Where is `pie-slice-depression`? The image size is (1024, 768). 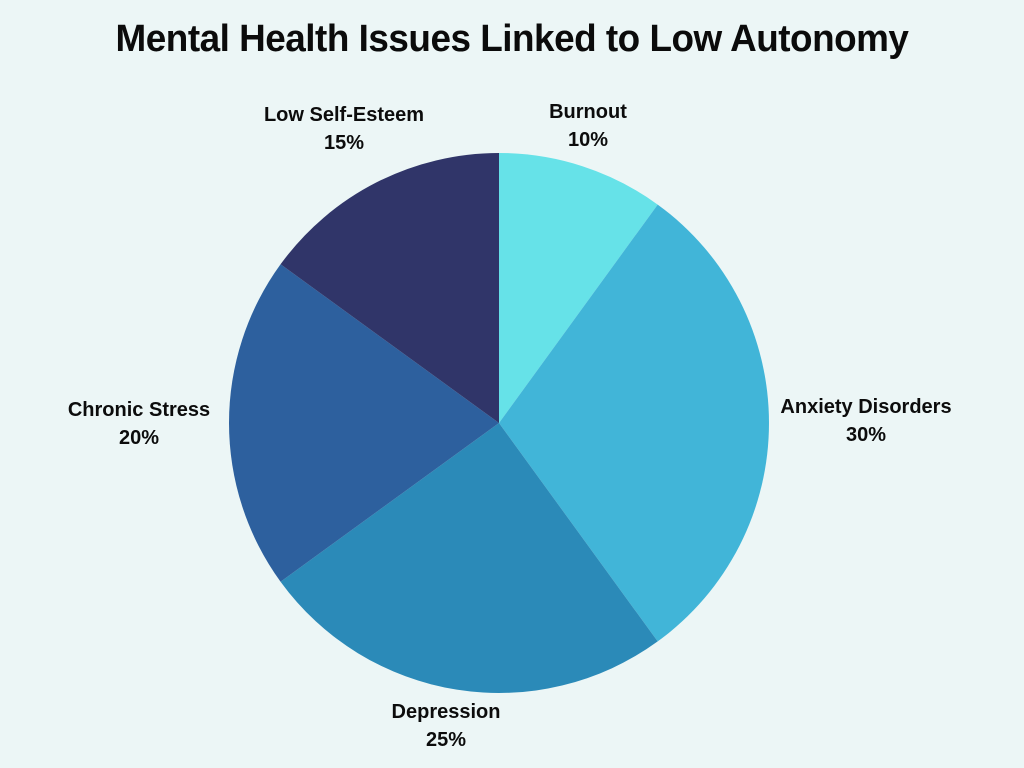
pie-slice-depression is located at coordinates (469, 558).